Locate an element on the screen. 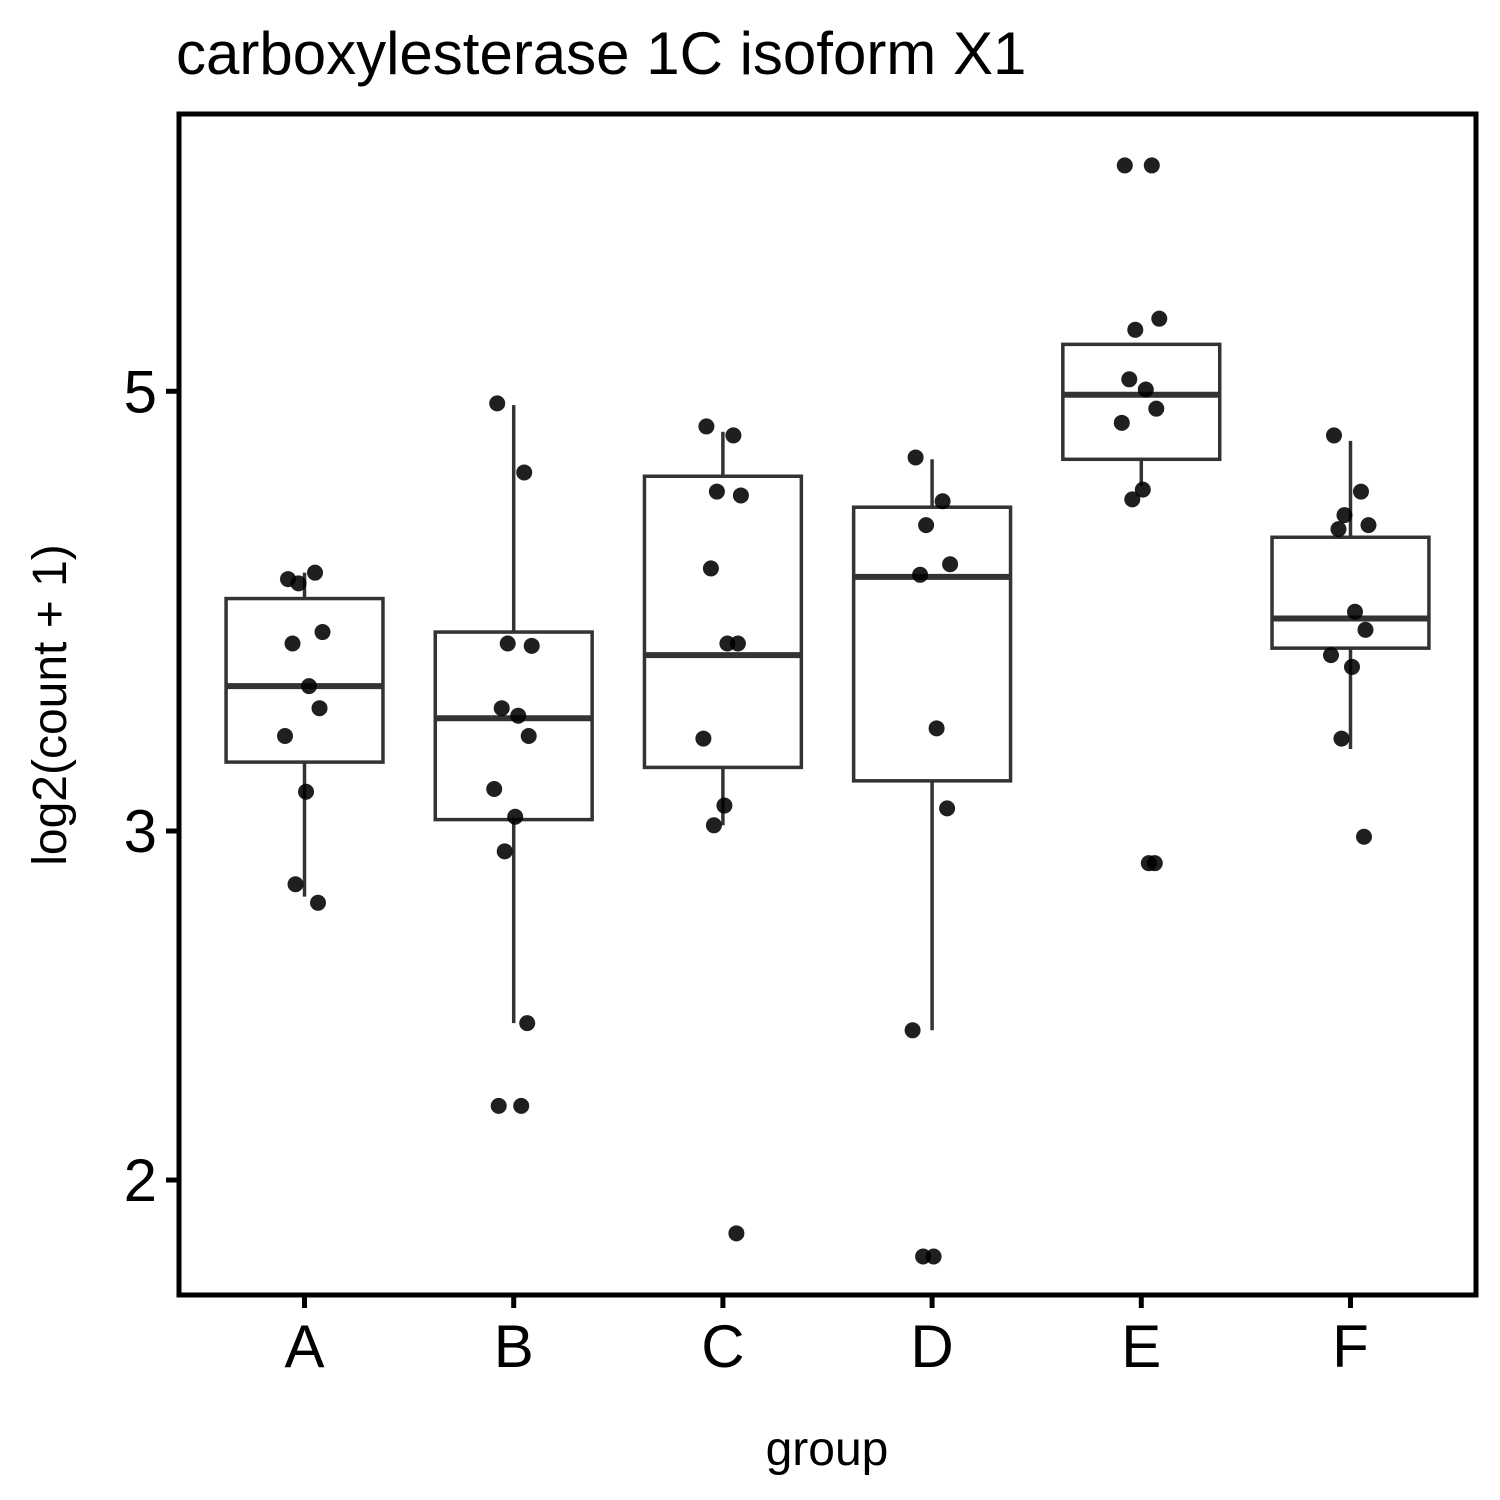  box-group-d is located at coordinates (932, 745).